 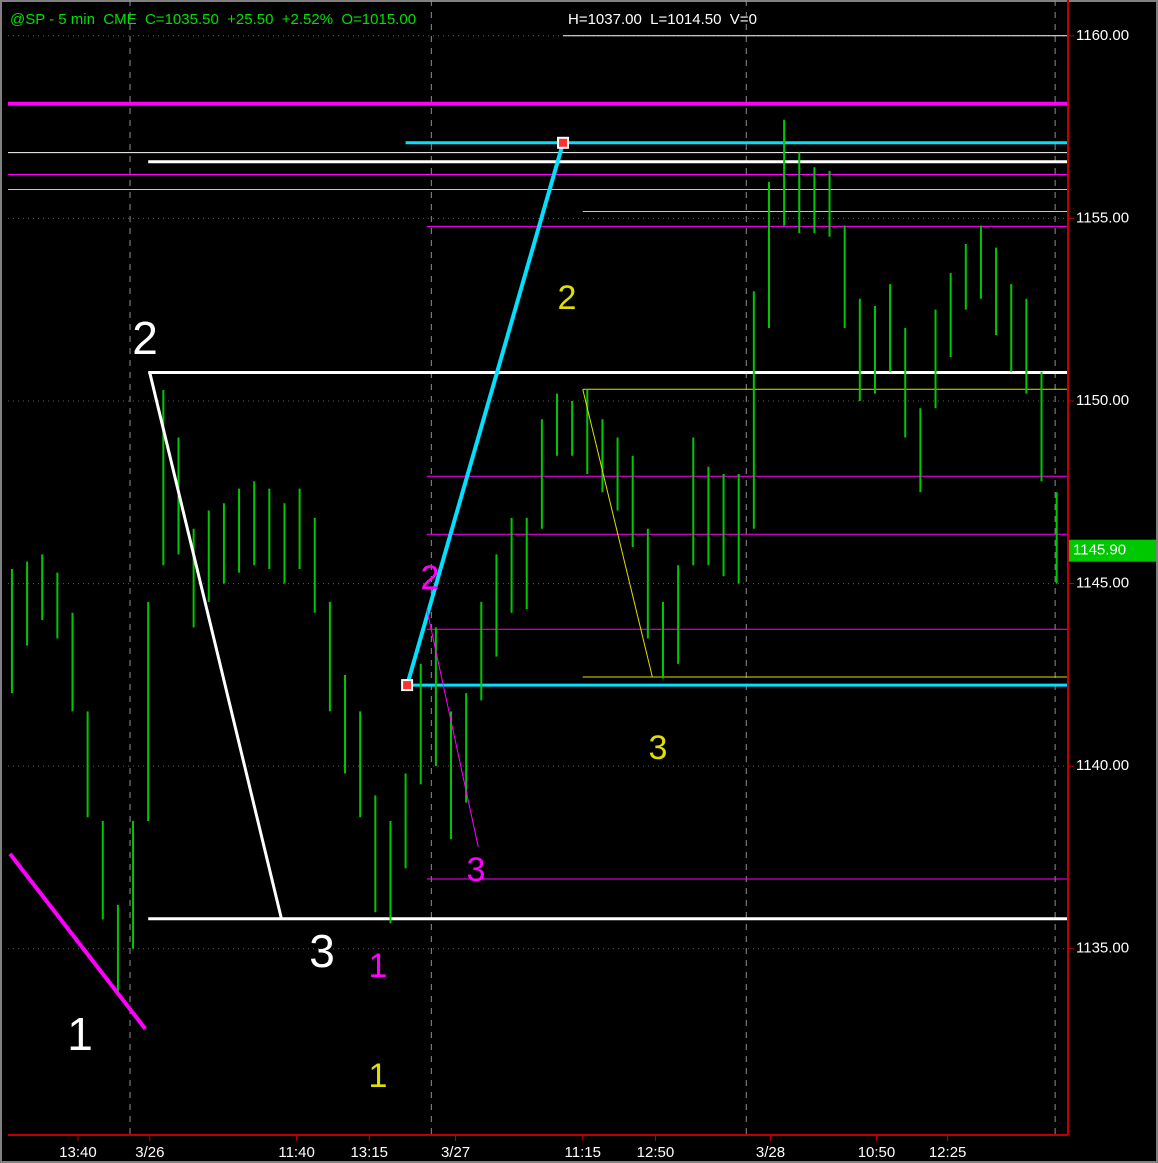 I want to click on y-tick-label: 1150.00, so click(x=1102, y=400).